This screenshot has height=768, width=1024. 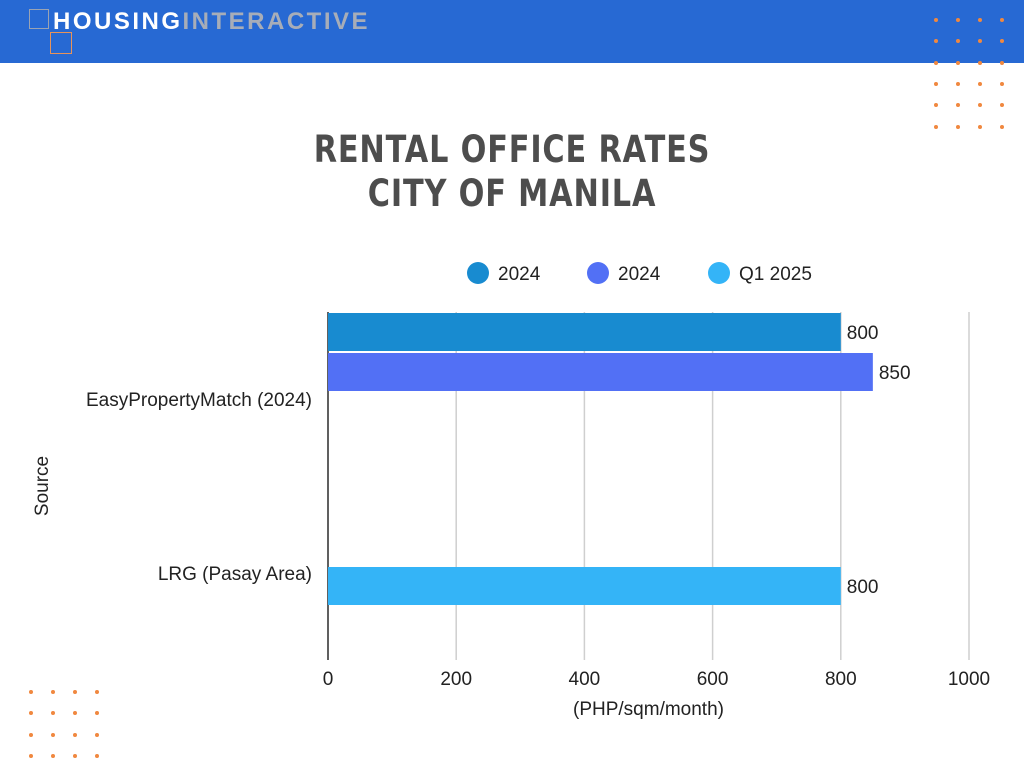 I want to click on brand-primary: HOUSING, so click(x=118, y=21).